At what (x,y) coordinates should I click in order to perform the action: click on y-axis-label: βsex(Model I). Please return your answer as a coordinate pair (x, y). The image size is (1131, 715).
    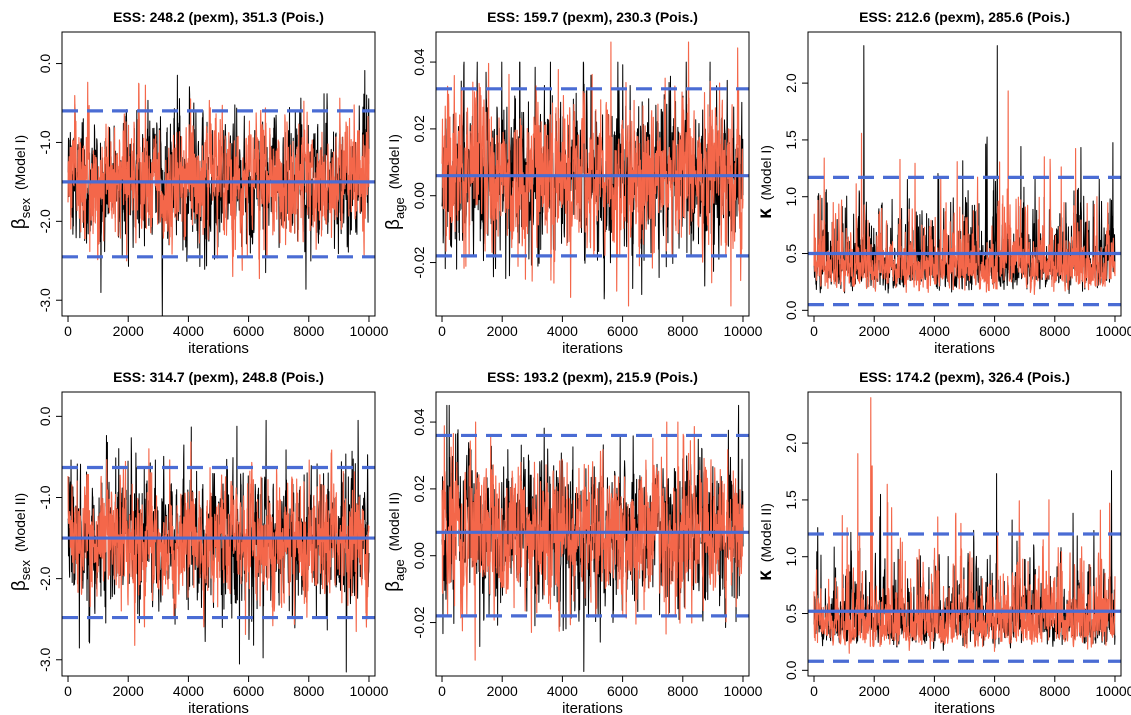
    Looking at the image, I should click on (21, 182).